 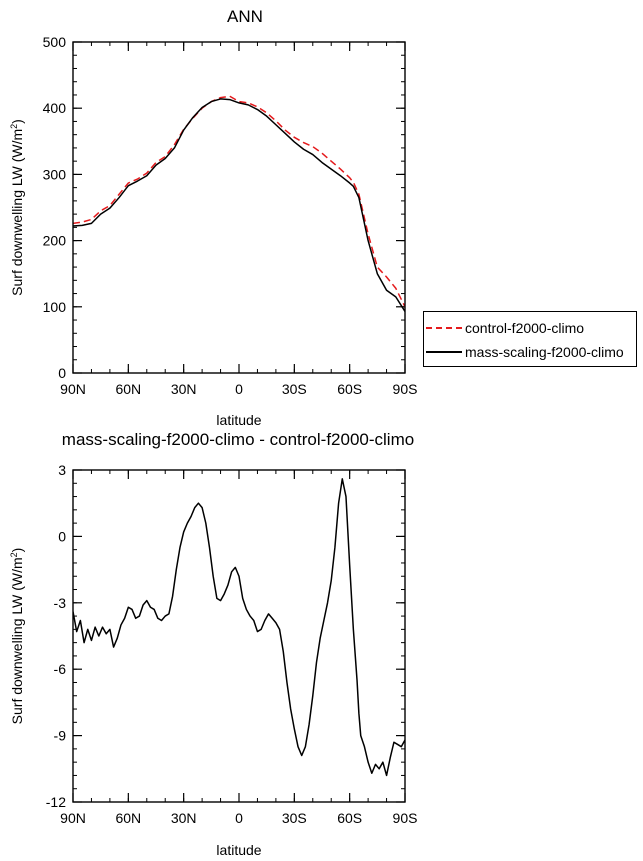 I want to click on legend-swatch-control, so click(x=444, y=328).